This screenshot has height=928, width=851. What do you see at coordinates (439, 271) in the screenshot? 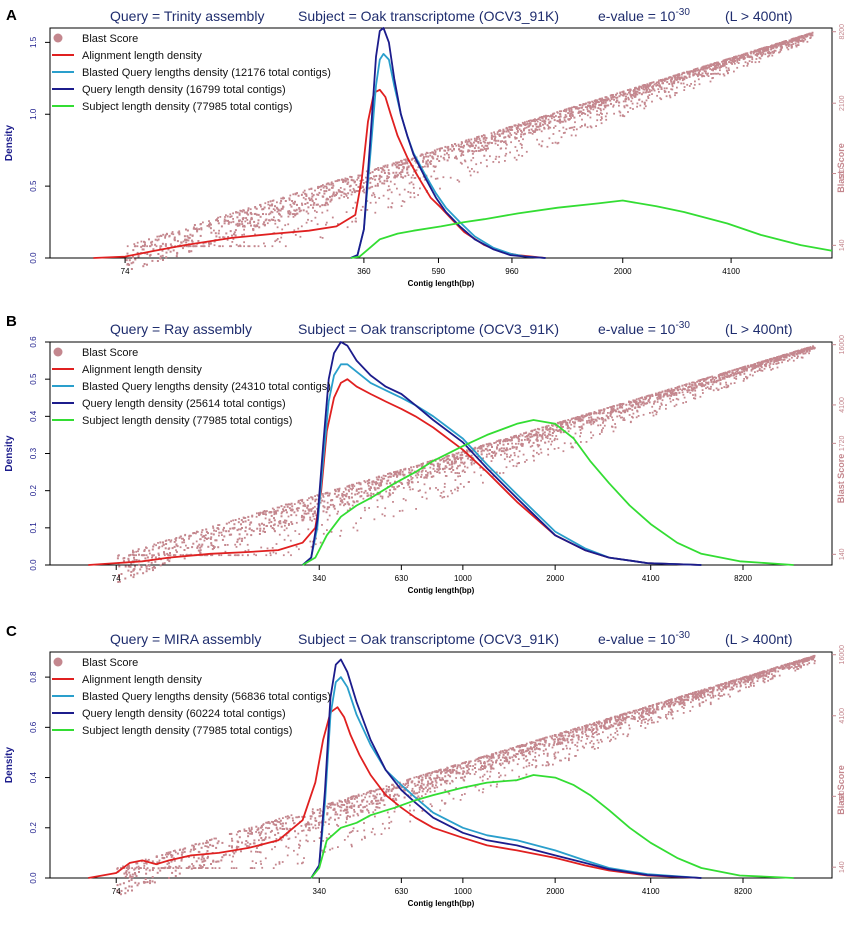
I see `x-tick-label: 590` at bounding box center [439, 271].